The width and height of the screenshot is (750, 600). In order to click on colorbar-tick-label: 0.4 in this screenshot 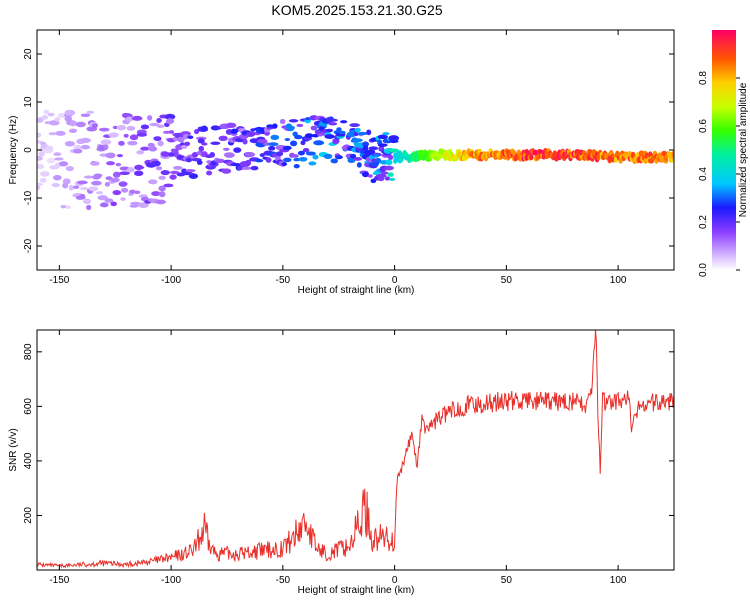, I will do `click(703, 174)`.